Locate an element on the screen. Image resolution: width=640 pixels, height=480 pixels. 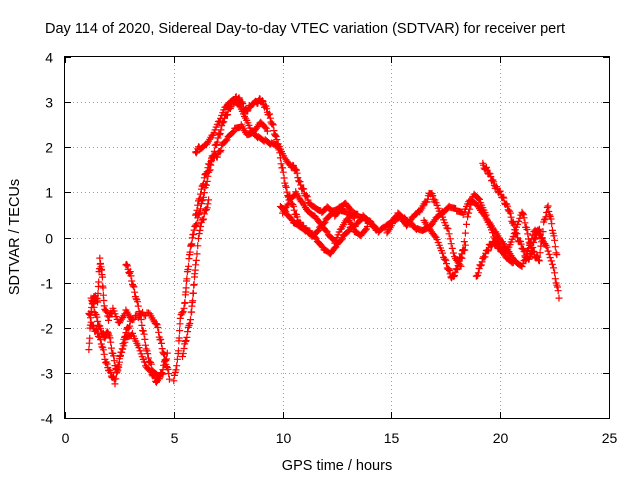
x-tick-label: 15 is located at coordinates (392, 438).